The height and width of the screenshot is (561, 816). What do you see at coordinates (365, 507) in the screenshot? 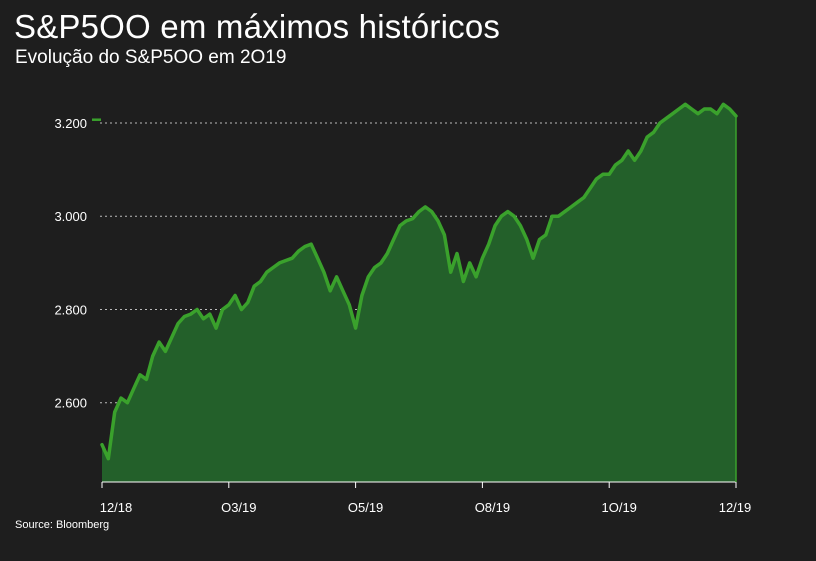
I see `x-tick-label: O5/19` at bounding box center [365, 507].